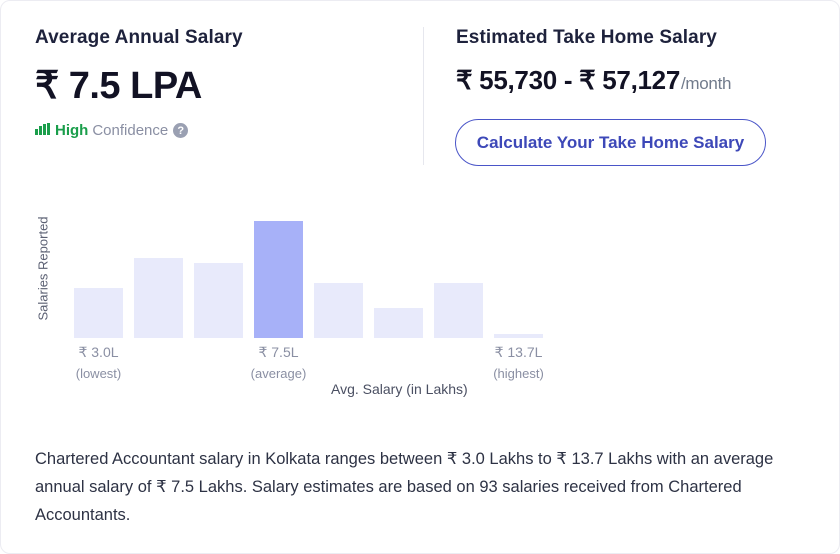 Image resolution: width=840 pixels, height=554 pixels. What do you see at coordinates (118, 86) in the screenshot?
I see `average-salary-value: ₹ 7.5 LPA` at bounding box center [118, 86].